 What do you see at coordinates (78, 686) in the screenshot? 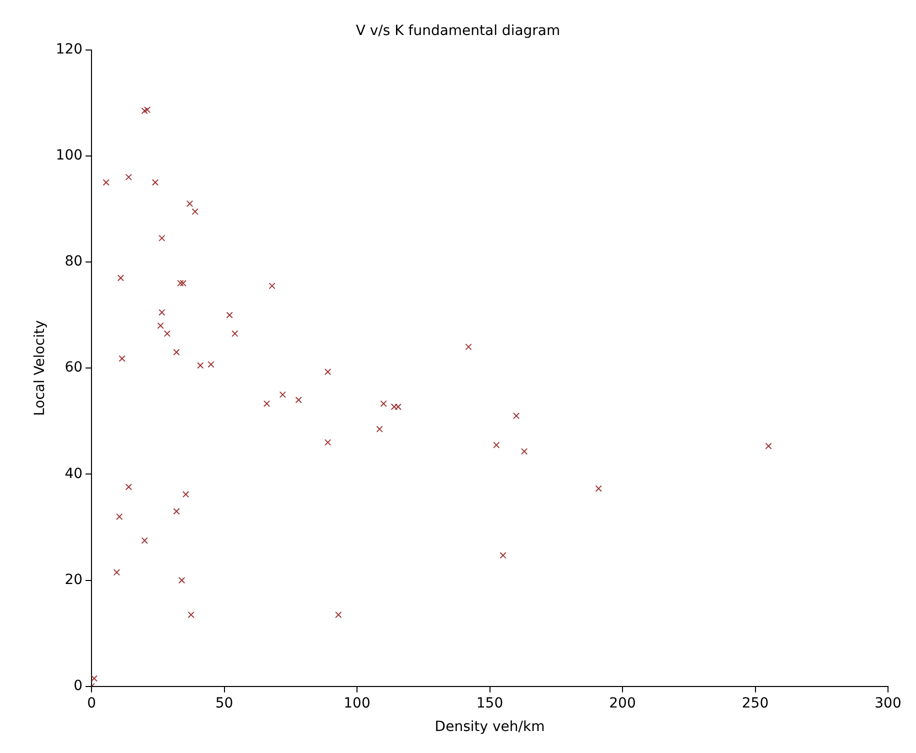
I see `y-tick-label: 0` at bounding box center [78, 686].